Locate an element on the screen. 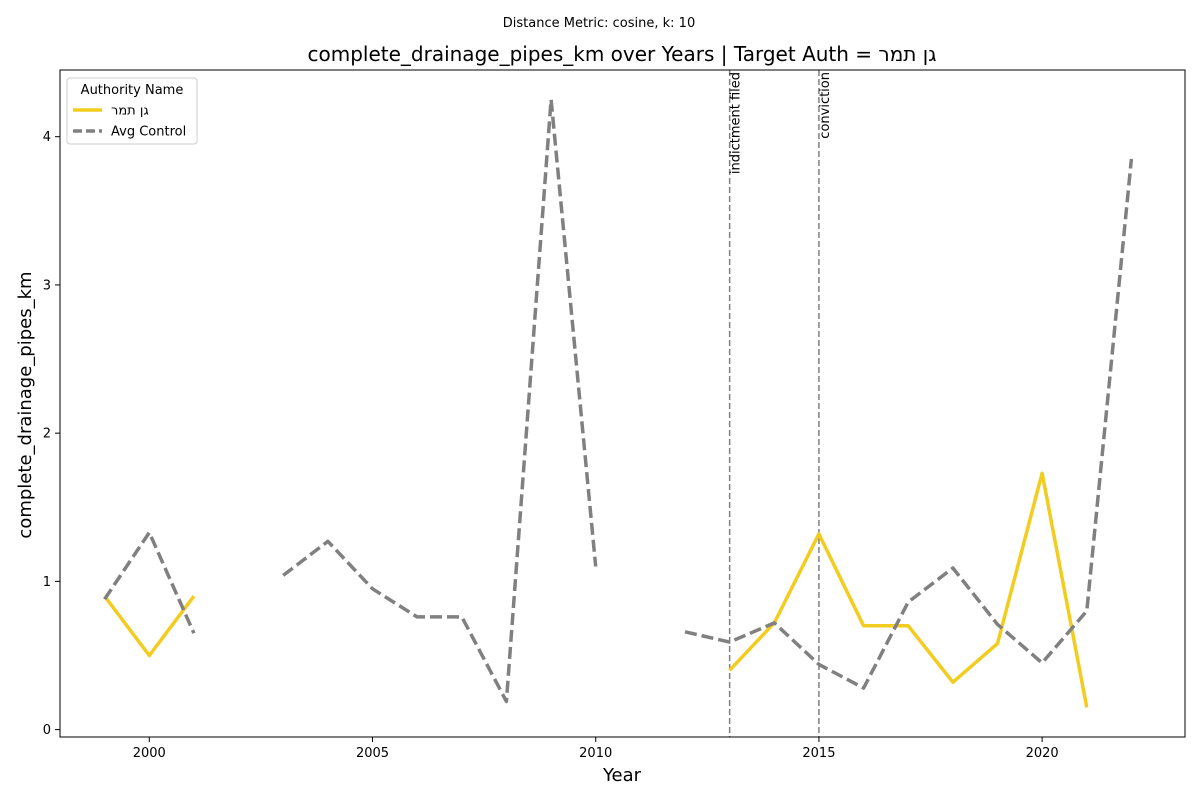 The width and height of the screenshot is (1200, 800). chart-suptitle: Distance Metric: cosine, k: 10 is located at coordinates (599, 23).